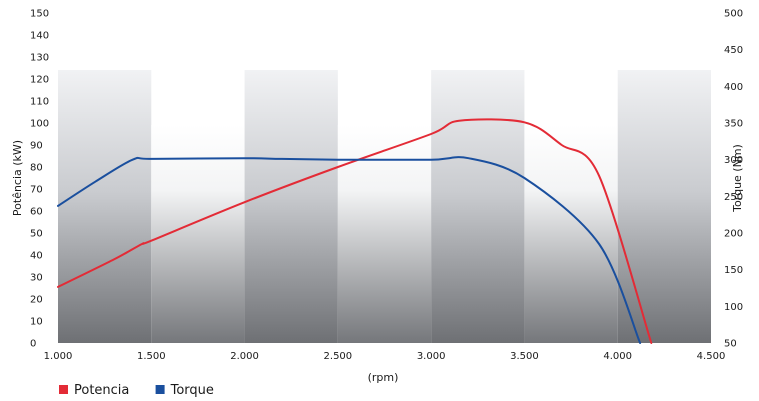  What do you see at coordinates (58, 356) in the screenshot?
I see `x-tick-label: 1.000` at bounding box center [58, 356].